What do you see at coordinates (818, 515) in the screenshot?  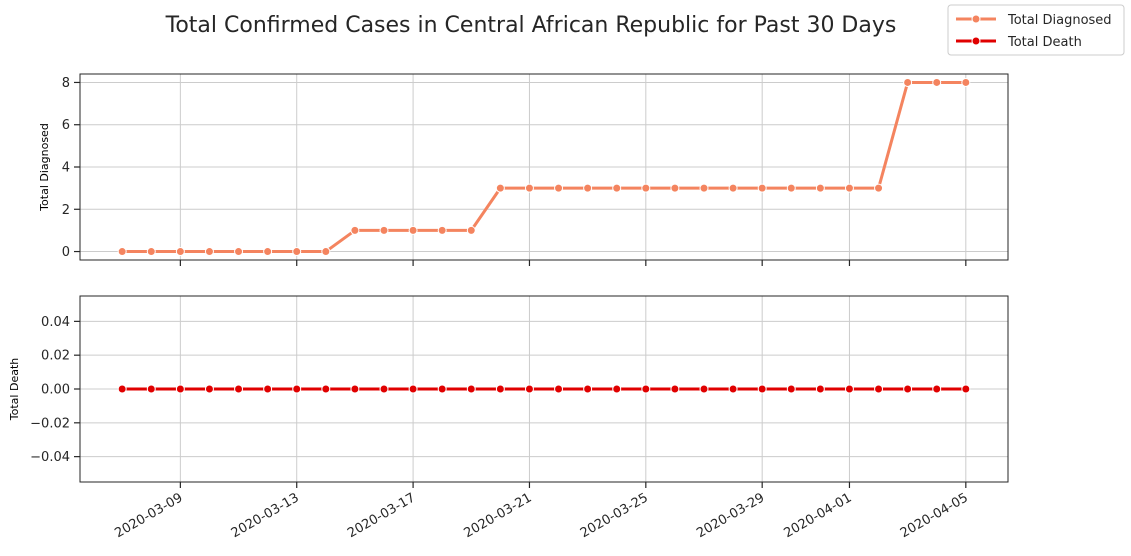 I see `x-tick-label: 2020-04-01` at bounding box center [818, 515].